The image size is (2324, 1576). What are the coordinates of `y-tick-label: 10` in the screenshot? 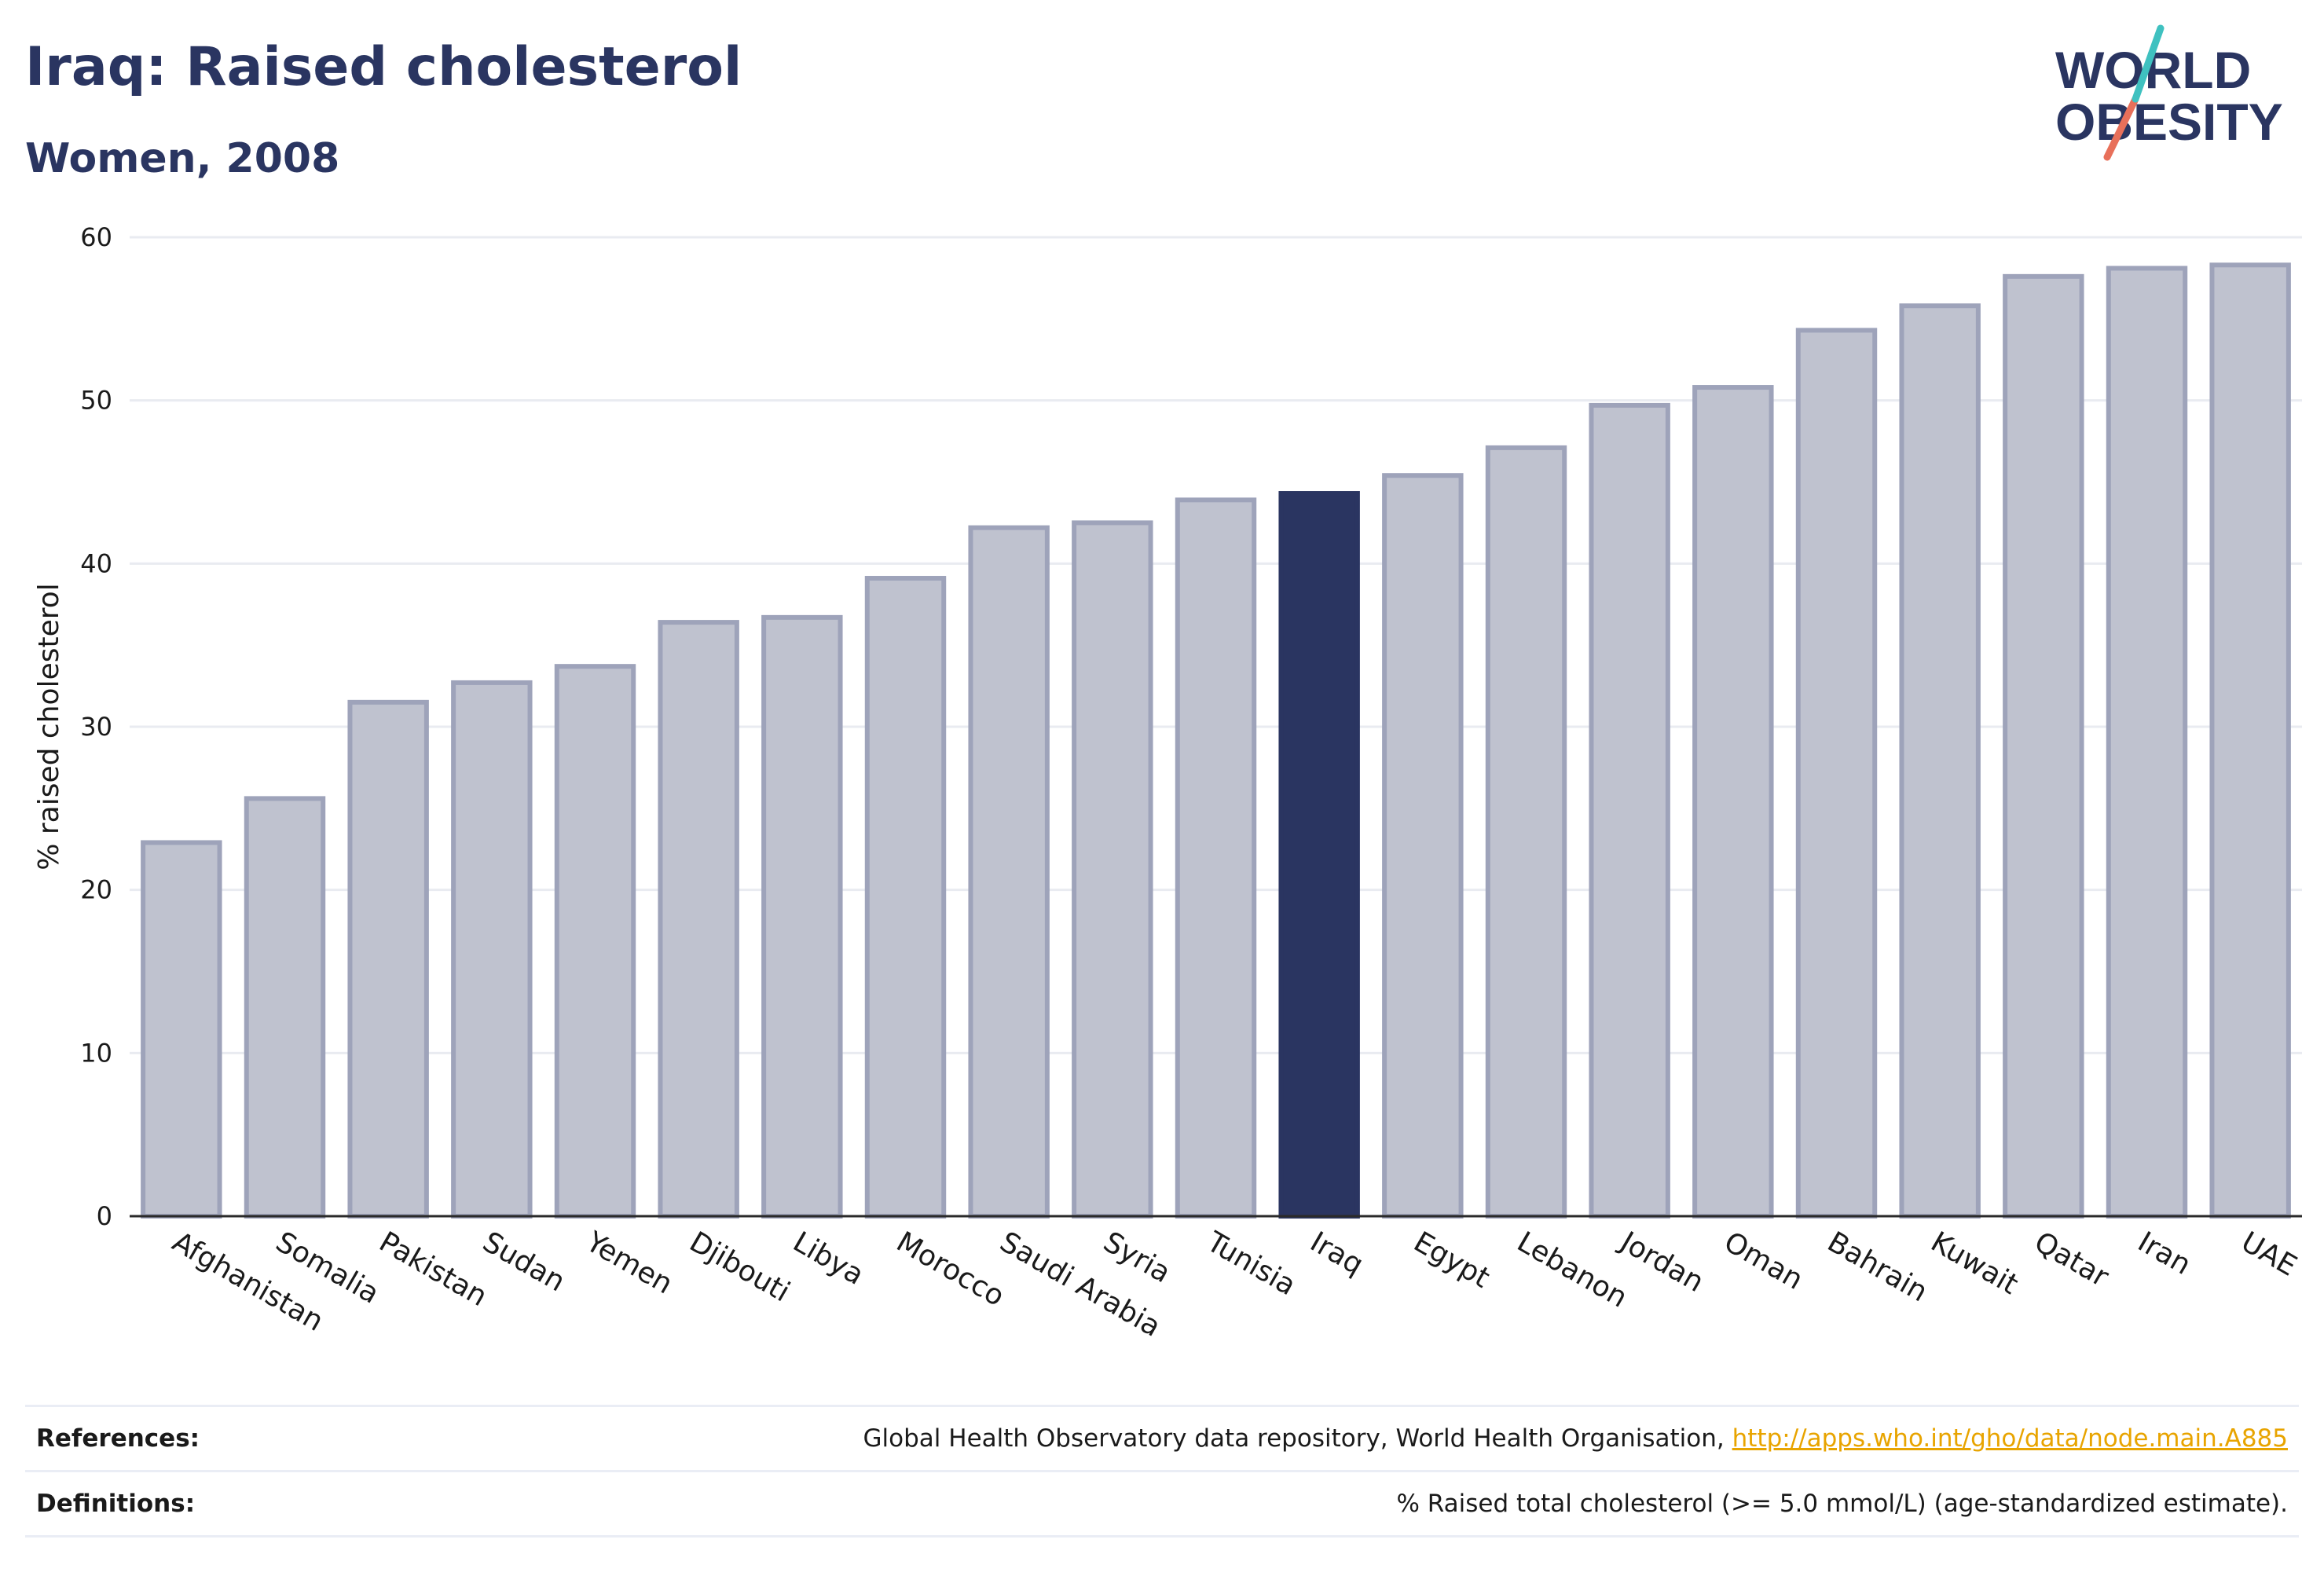 It's located at (96, 1053).